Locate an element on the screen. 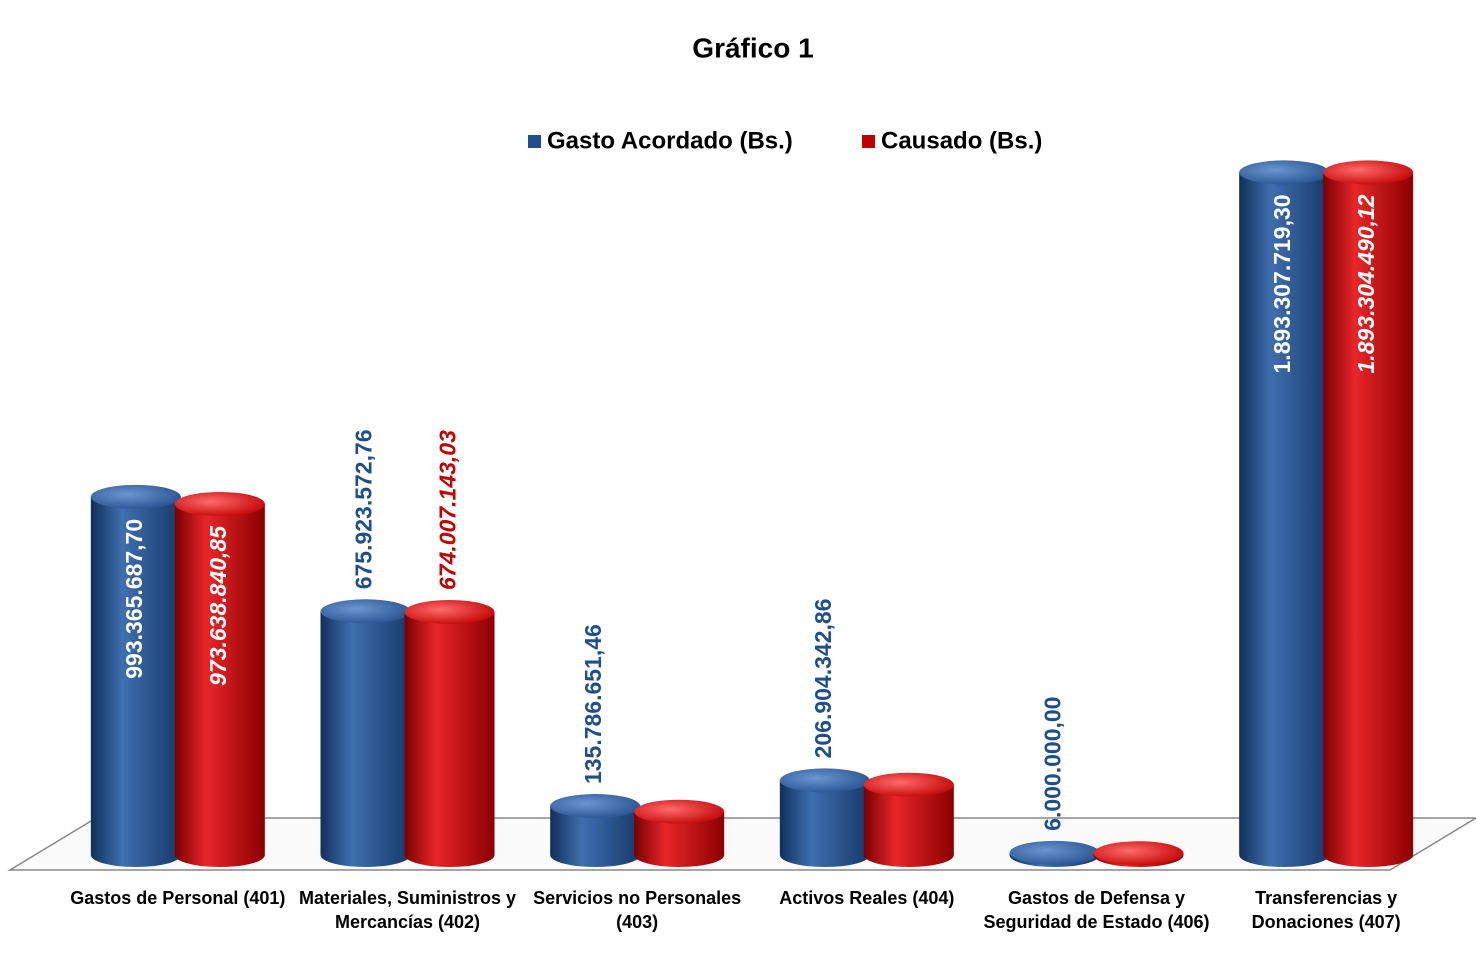 The height and width of the screenshot is (960, 1476). data-label: 973.638.840,85 is located at coordinates (218, 605).